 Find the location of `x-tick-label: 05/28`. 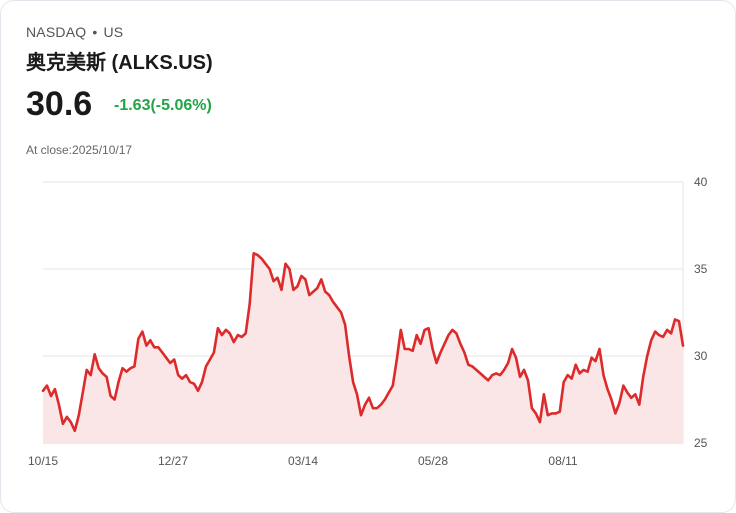

x-tick-label: 05/28 is located at coordinates (433, 461).